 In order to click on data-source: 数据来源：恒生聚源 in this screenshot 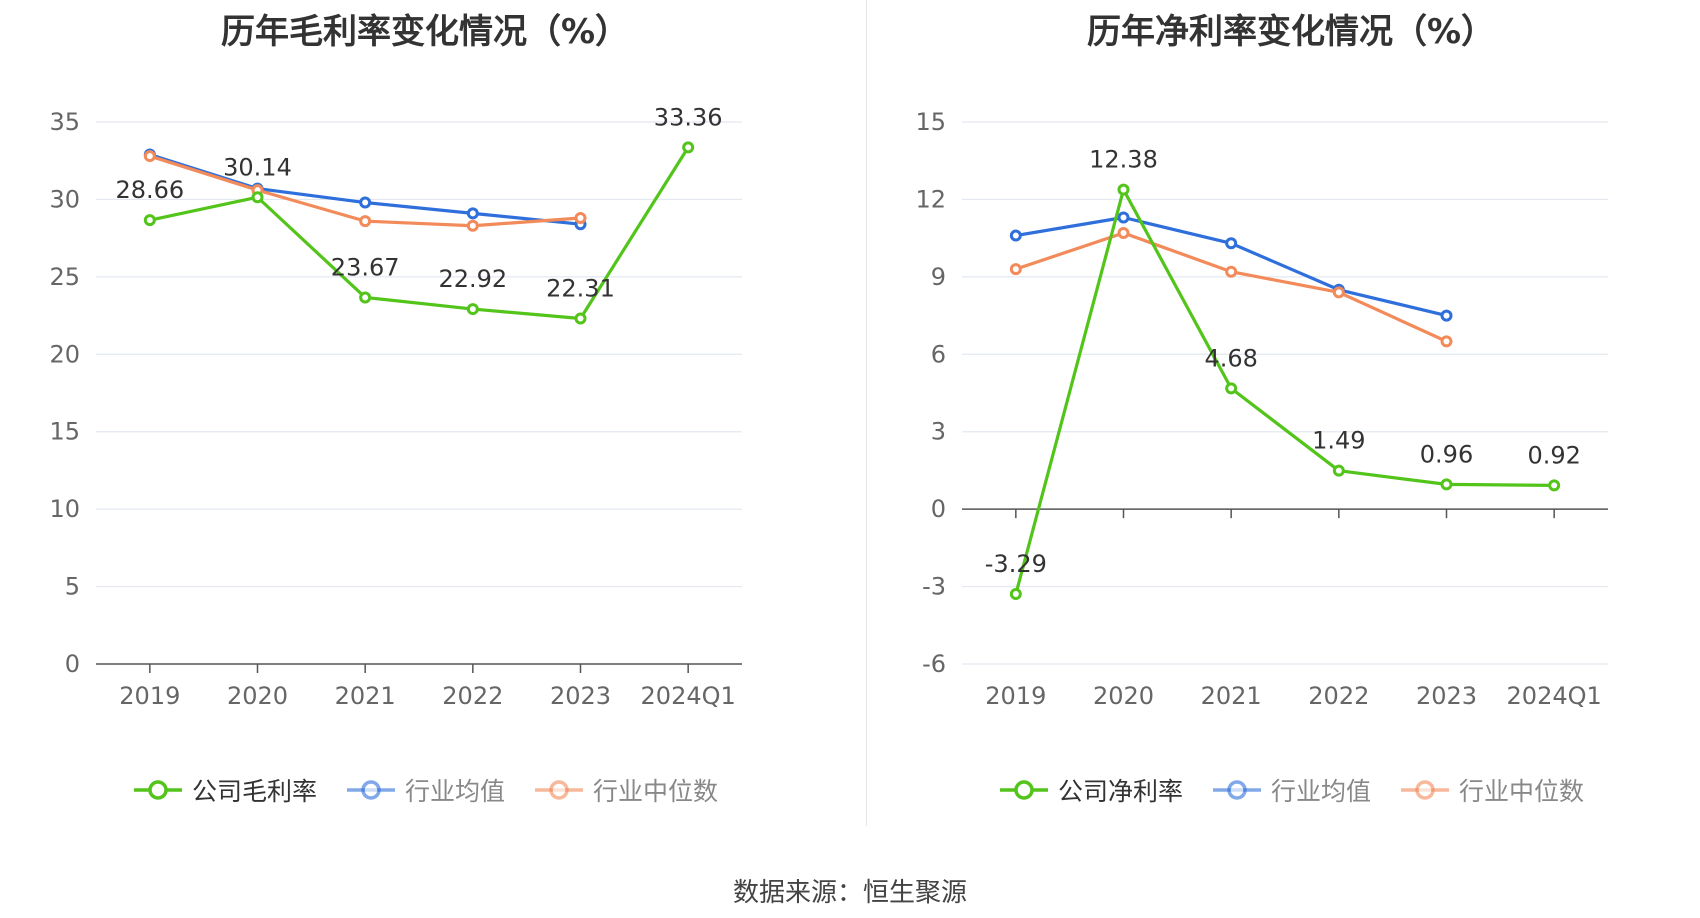, I will do `click(849, 893)`.